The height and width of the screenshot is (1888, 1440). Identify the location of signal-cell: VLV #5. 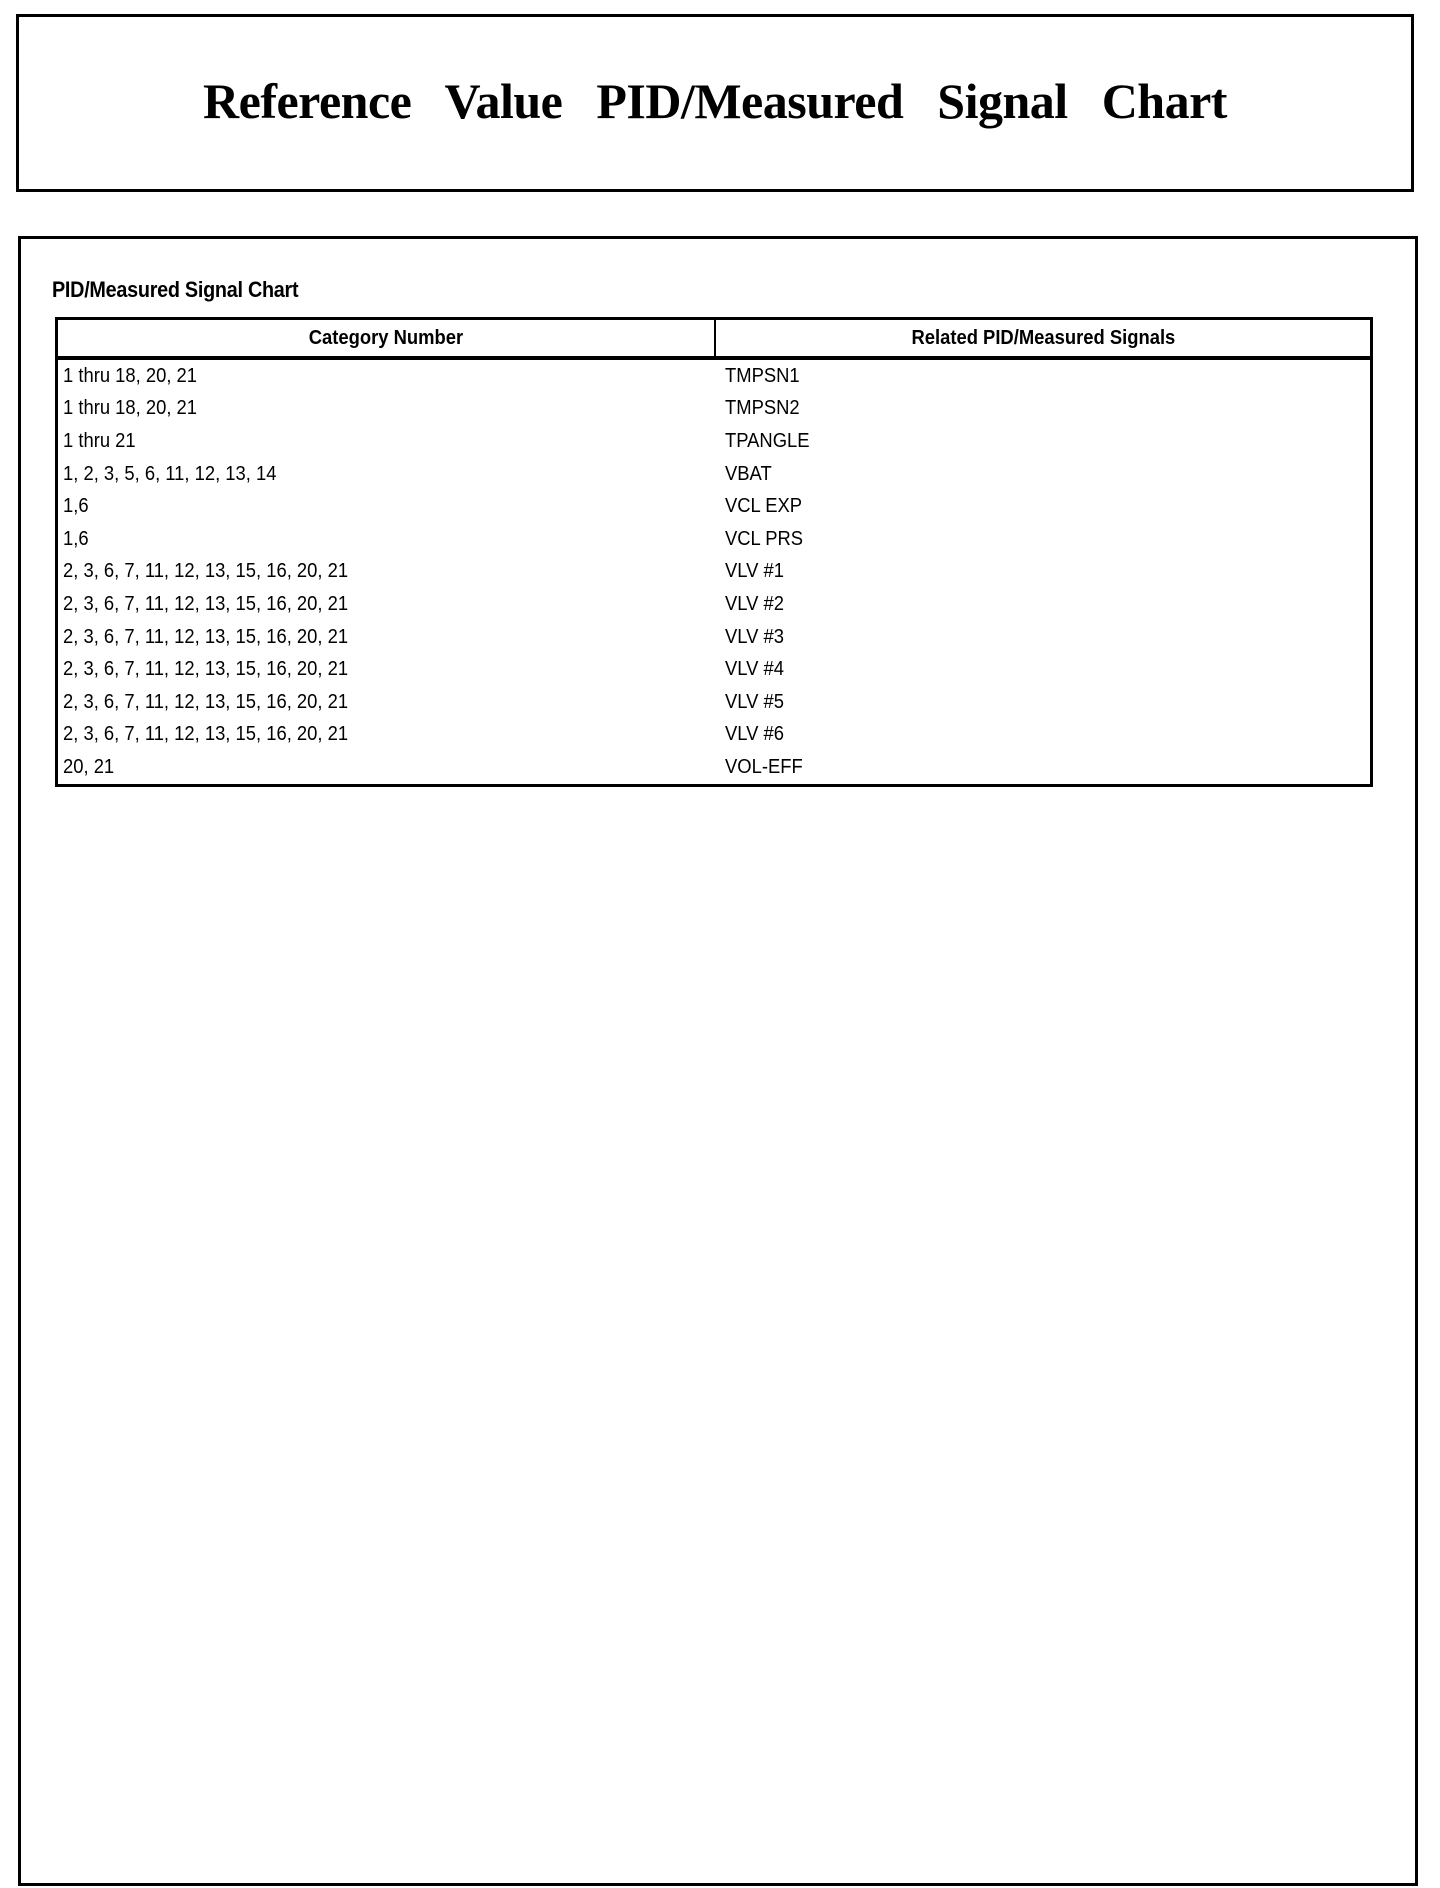
(754, 701).